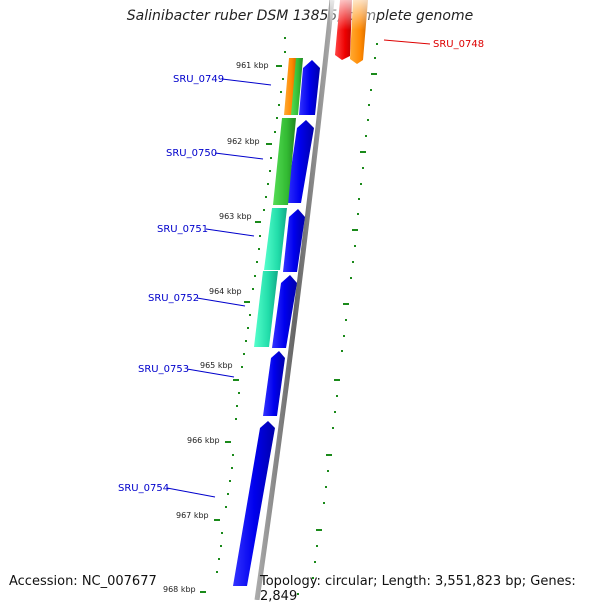 Image resolution: width=600 pixels, height=604 pixels. What do you see at coordinates (173, 298) in the screenshot?
I see `gene-label-sru0752: SRU_0752` at bounding box center [173, 298].